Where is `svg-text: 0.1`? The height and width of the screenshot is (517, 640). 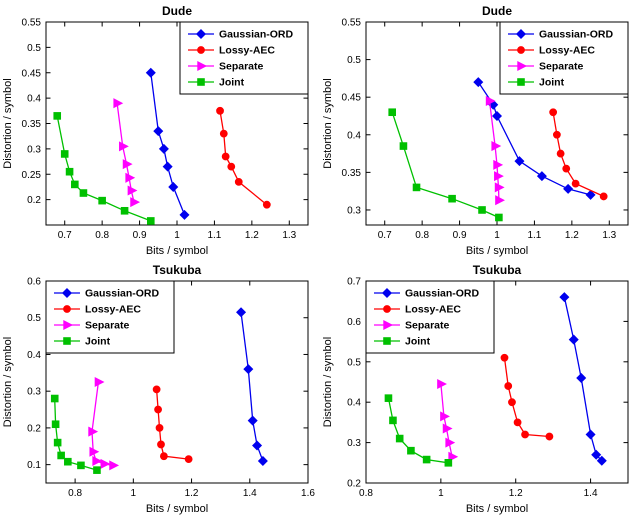 svg-text: 0.1 is located at coordinates (34, 465).